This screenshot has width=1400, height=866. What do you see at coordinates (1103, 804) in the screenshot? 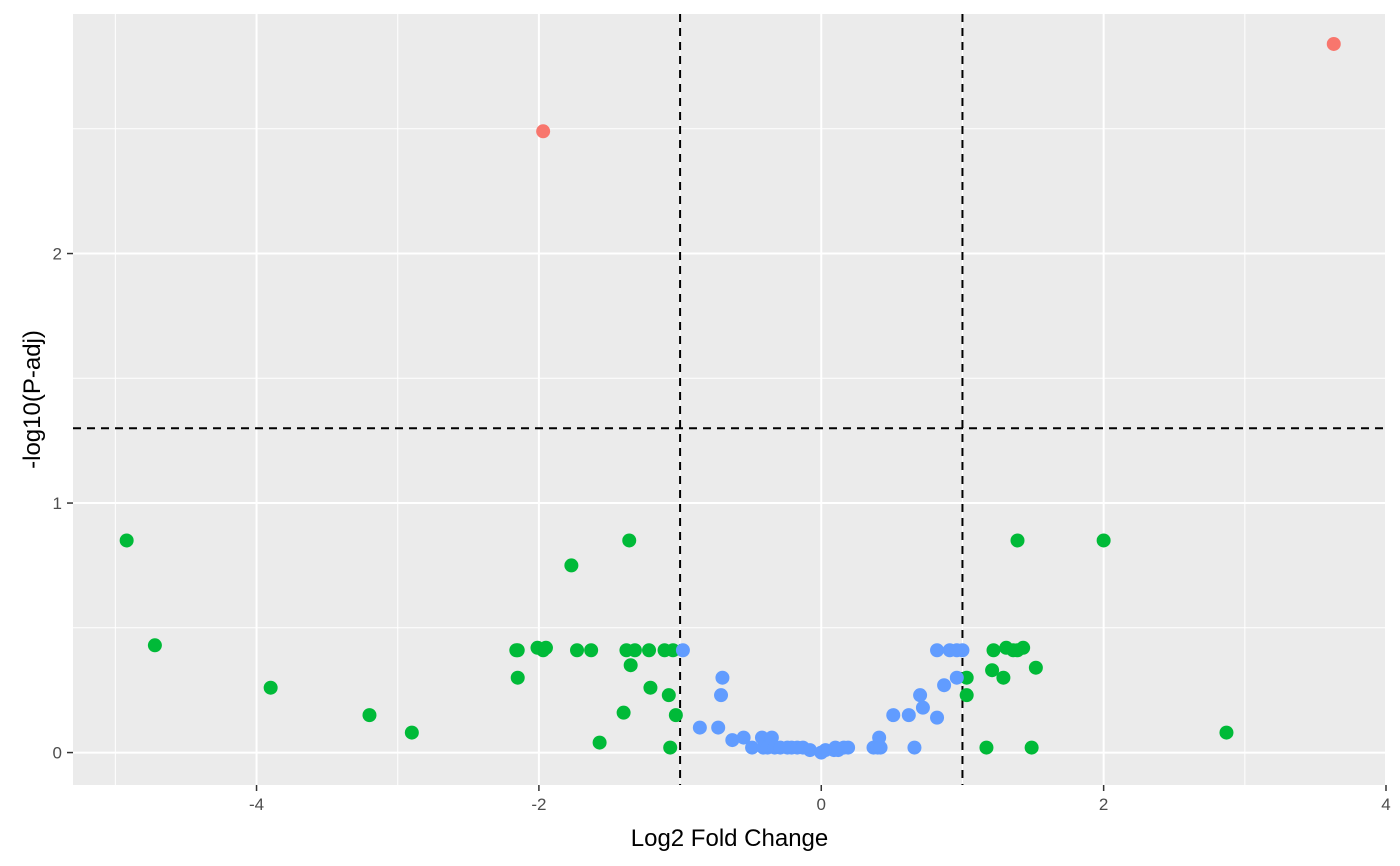
I see `x-tick-label: 2` at bounding box center [1103, 804].